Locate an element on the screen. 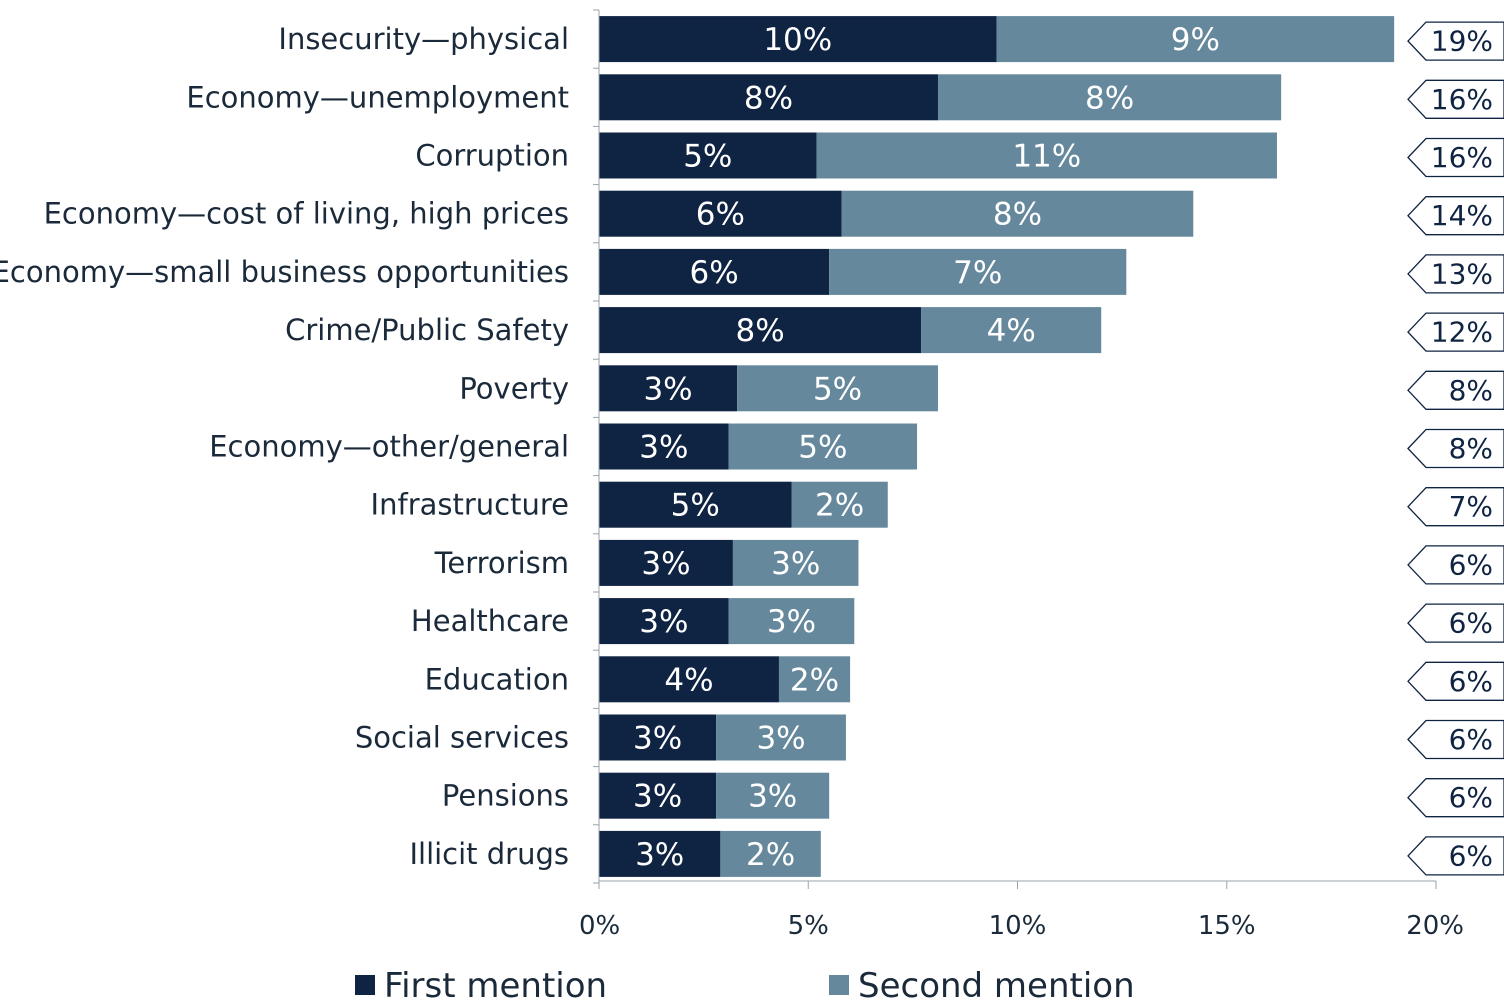 This screenshot has height=1001, width=1504. bar-value-label: 11% is located at coordinates (1046, 157).